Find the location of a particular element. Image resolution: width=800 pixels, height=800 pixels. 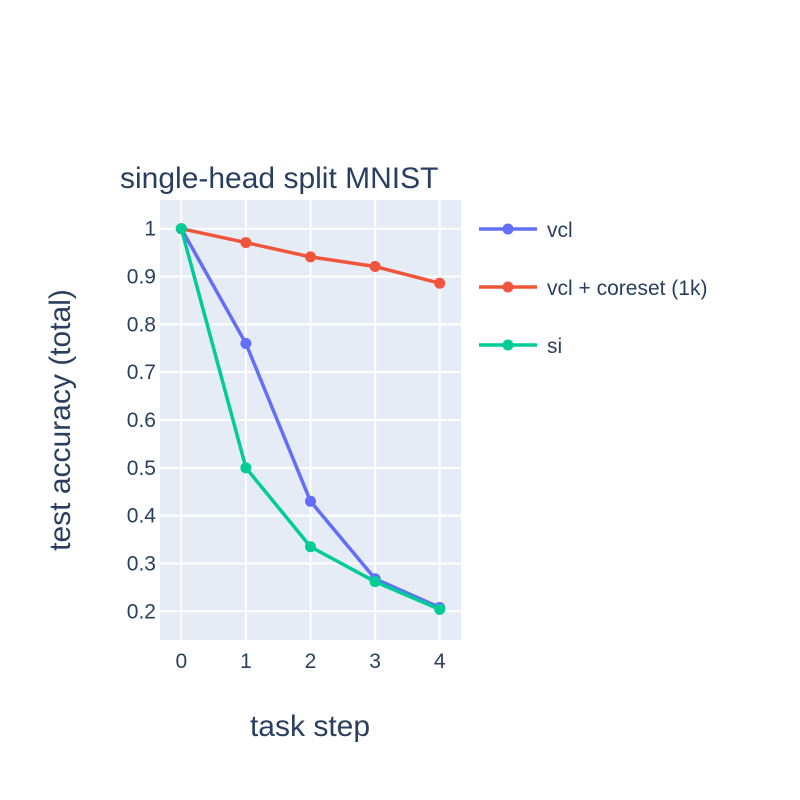

legend: vcl vcl + coreset (1k) si is located at coordinates (593, 288).